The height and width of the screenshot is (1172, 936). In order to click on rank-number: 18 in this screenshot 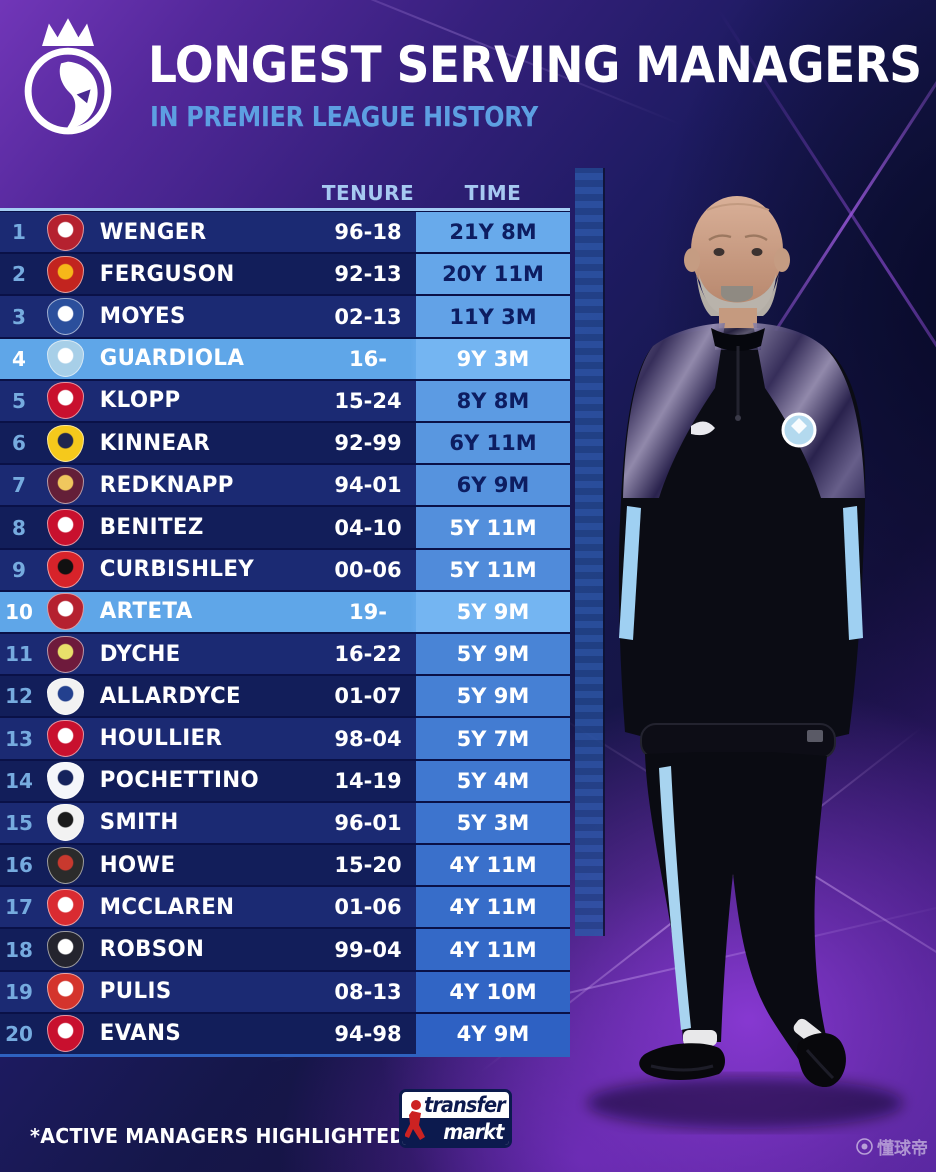, I will do `click(19, 949)`.